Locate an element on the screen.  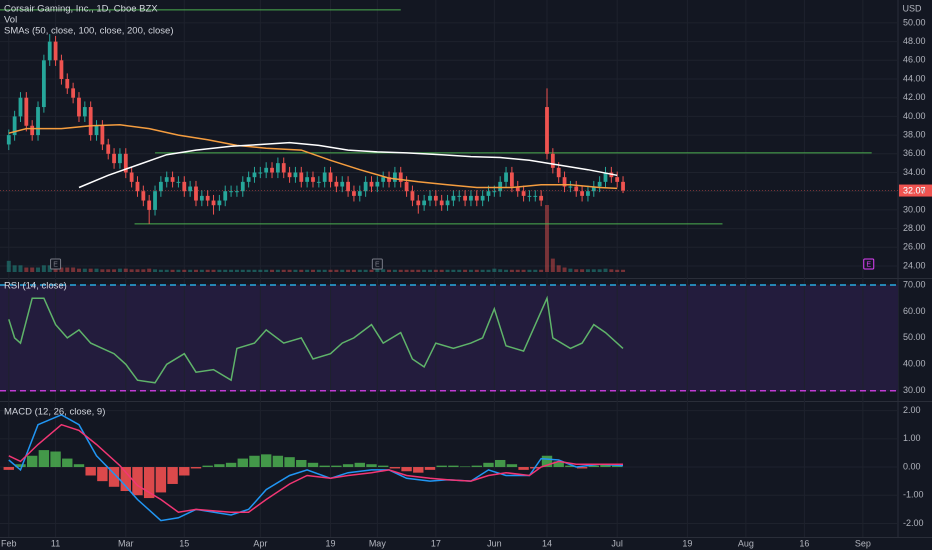
y-tick-label: -1.00 is located at coordinates (913, 495).